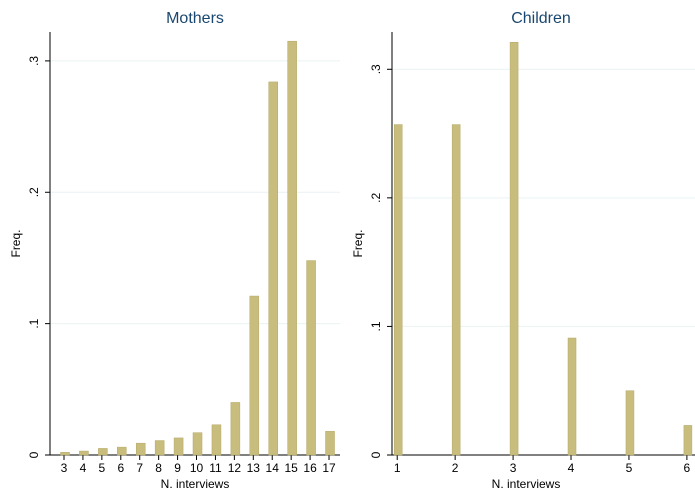 Image resolution: width=695 pixels, height=494 pixels. Describe the element at coordinates (235, 468) in the screenshot. I see `x-tick-label: 12` at that location.